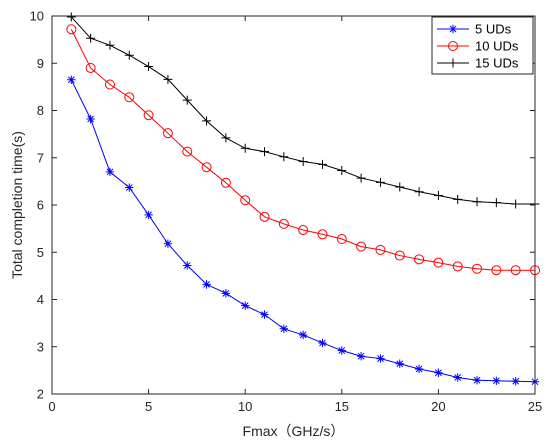 This screenshot has width=550, height=446. Describe the element at coordinates (294, 431) in the screenshot. I see `x-axis-label: Fmax（GHz/s）` at that location.